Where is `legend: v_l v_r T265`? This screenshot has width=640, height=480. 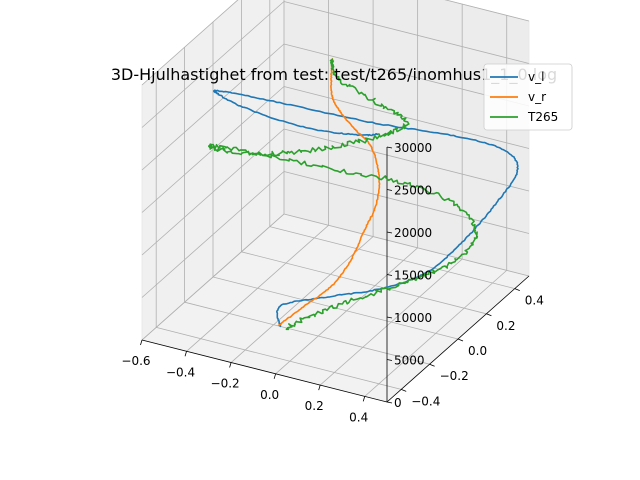
legend: v_l v_r T265 is located at coordinates (528, 97).